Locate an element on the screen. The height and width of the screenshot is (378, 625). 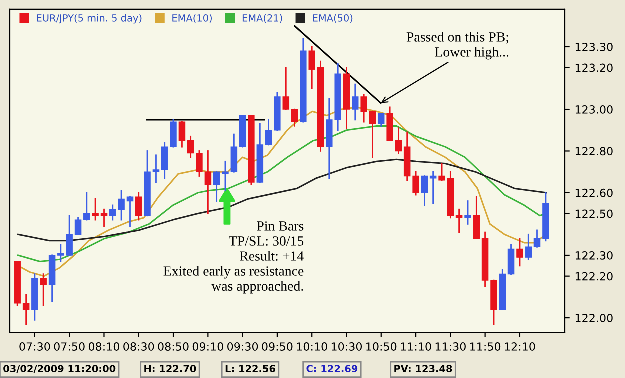
text: C: 122.69 is located at coordinates (332, 369).